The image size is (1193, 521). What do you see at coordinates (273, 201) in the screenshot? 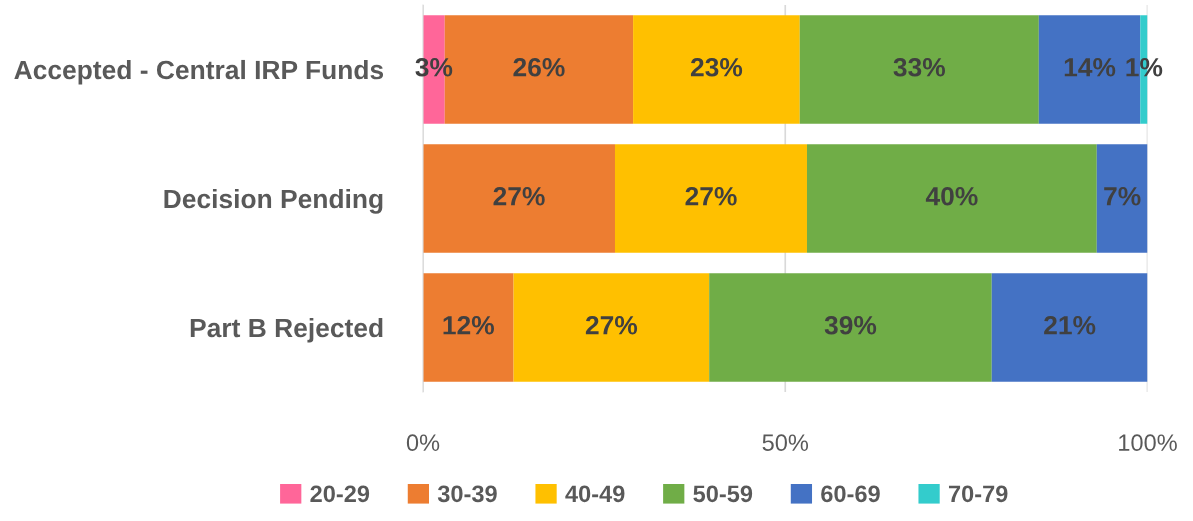
I see `y-tick-label: Decision Pending` at bounding box center [273, 201].